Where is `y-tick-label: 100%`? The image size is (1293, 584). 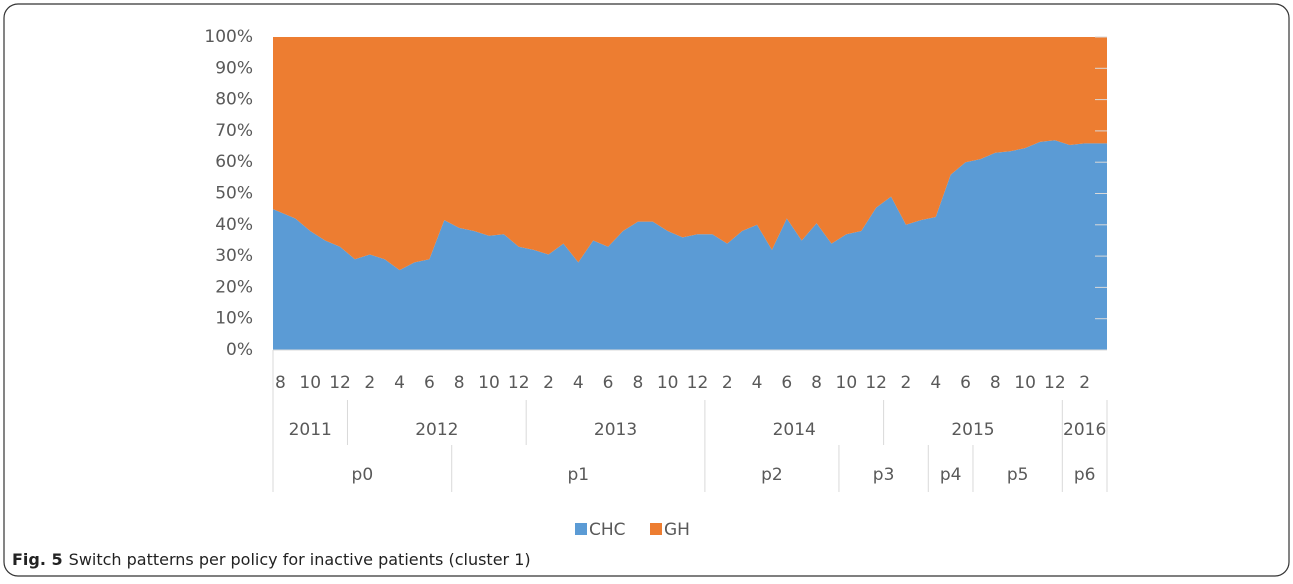
y-tick-label: 100% is located at coordinates (228, 37).